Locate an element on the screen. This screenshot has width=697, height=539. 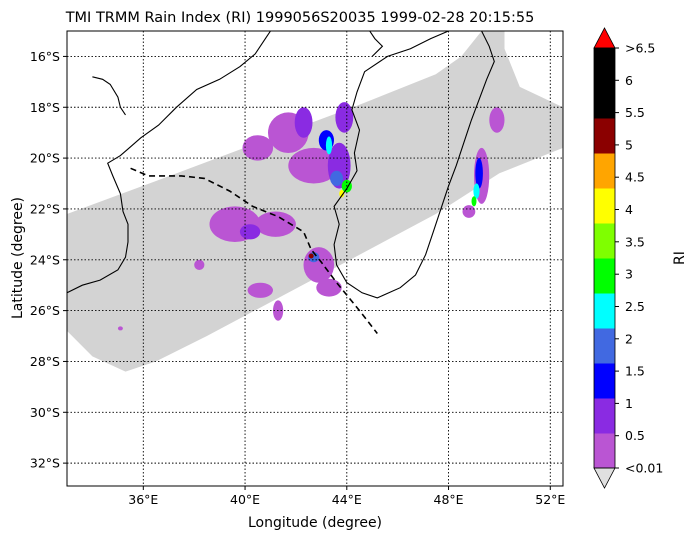
y-tick-label: 30°S is located at coordinates (45, 412).